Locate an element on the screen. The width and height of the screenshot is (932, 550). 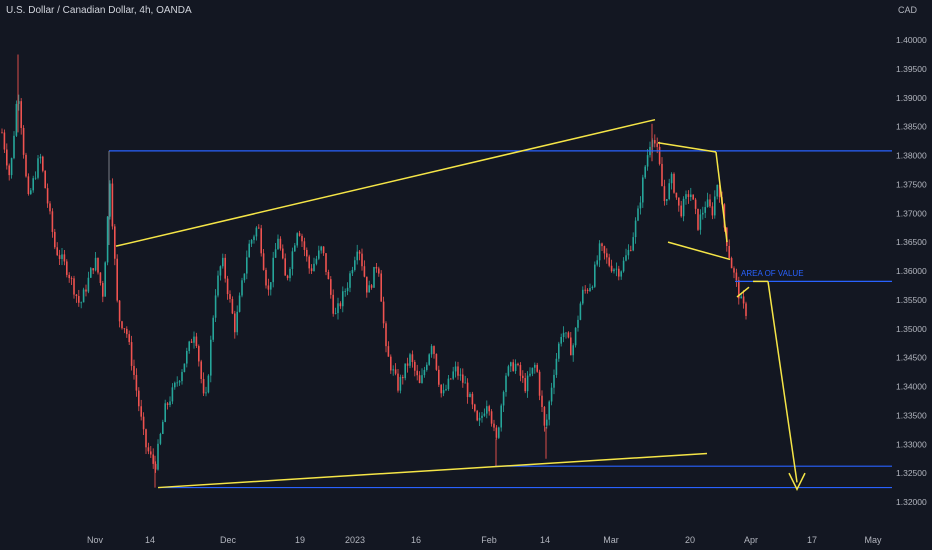
y-tick-label: 1.34000 is located at coordinates (911, 387).